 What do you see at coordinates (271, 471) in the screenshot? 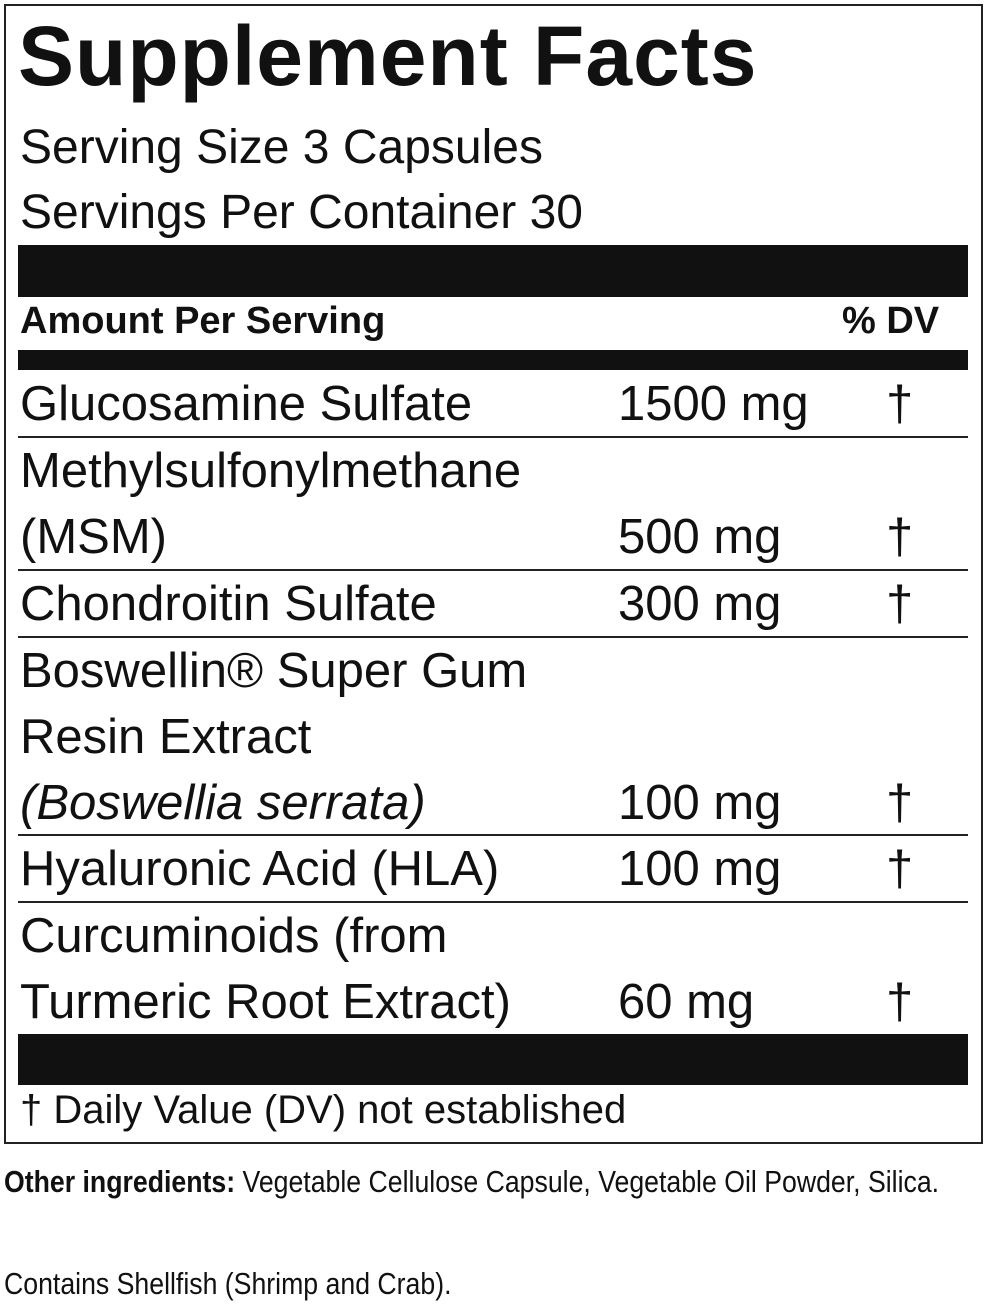
I see `ingredient-name: Methylsulfonylmethane` at bounding box center [271, 471].